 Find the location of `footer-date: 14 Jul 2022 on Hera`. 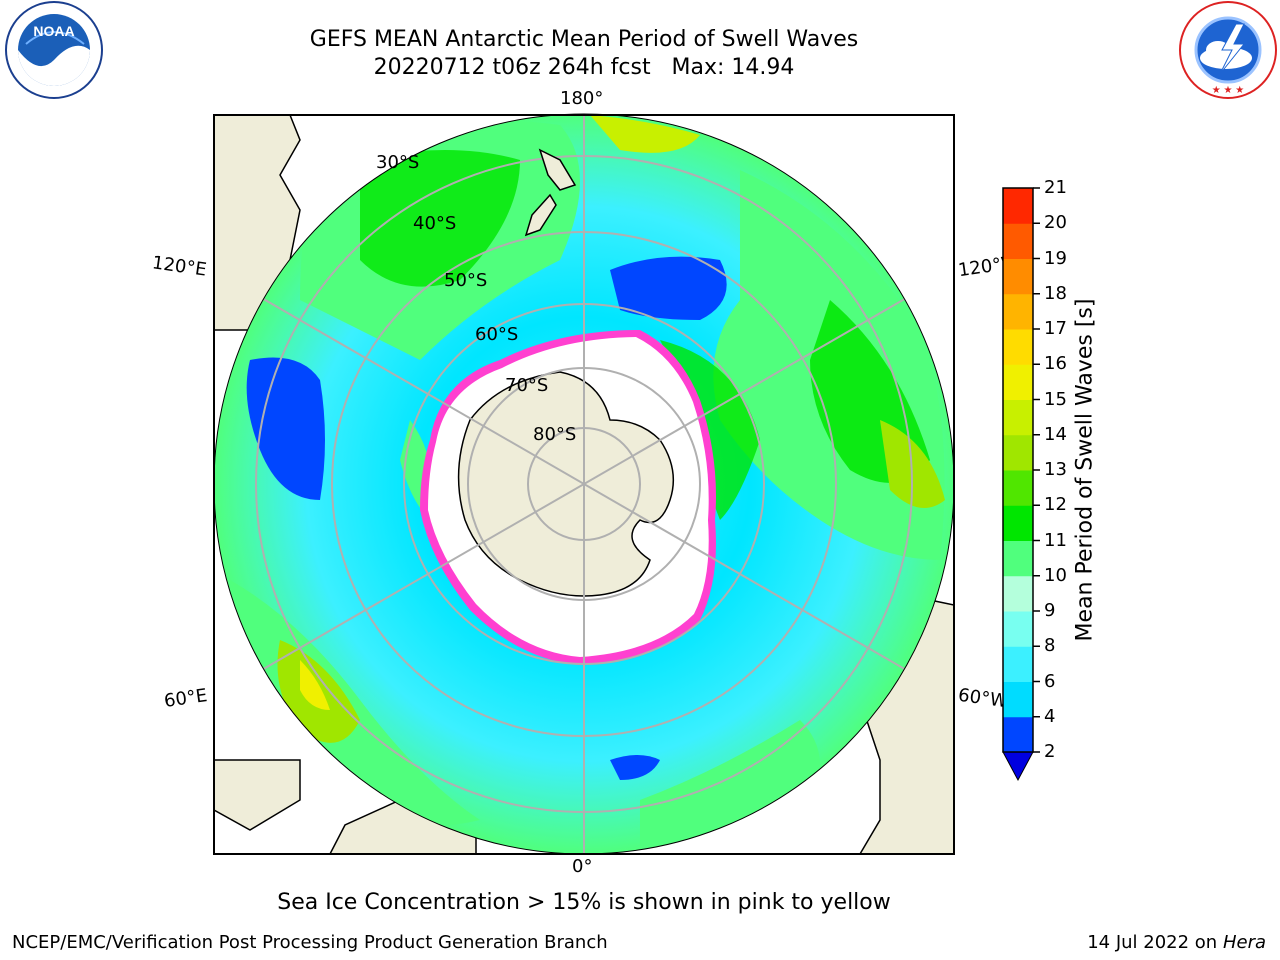

footer-date: 14 Jul 2022 on Hera is located at coordinates (1176, 942).